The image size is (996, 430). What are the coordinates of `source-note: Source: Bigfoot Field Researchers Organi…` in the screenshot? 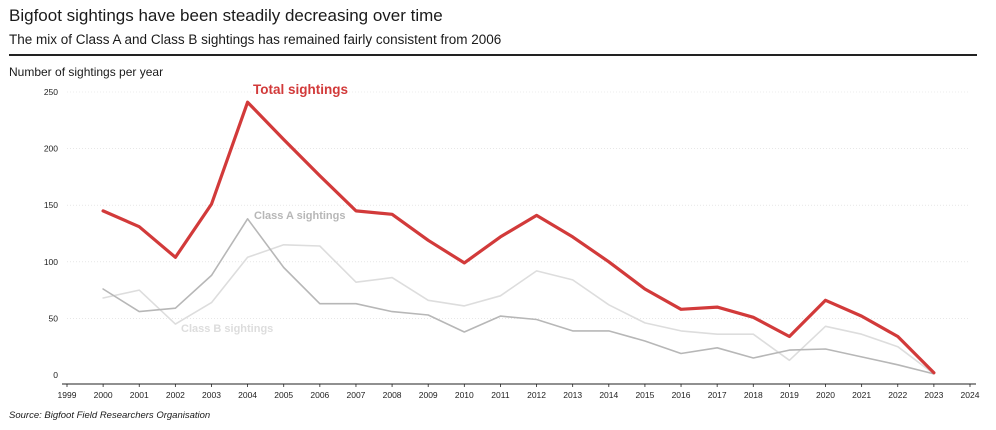 It's located at (110, 415).